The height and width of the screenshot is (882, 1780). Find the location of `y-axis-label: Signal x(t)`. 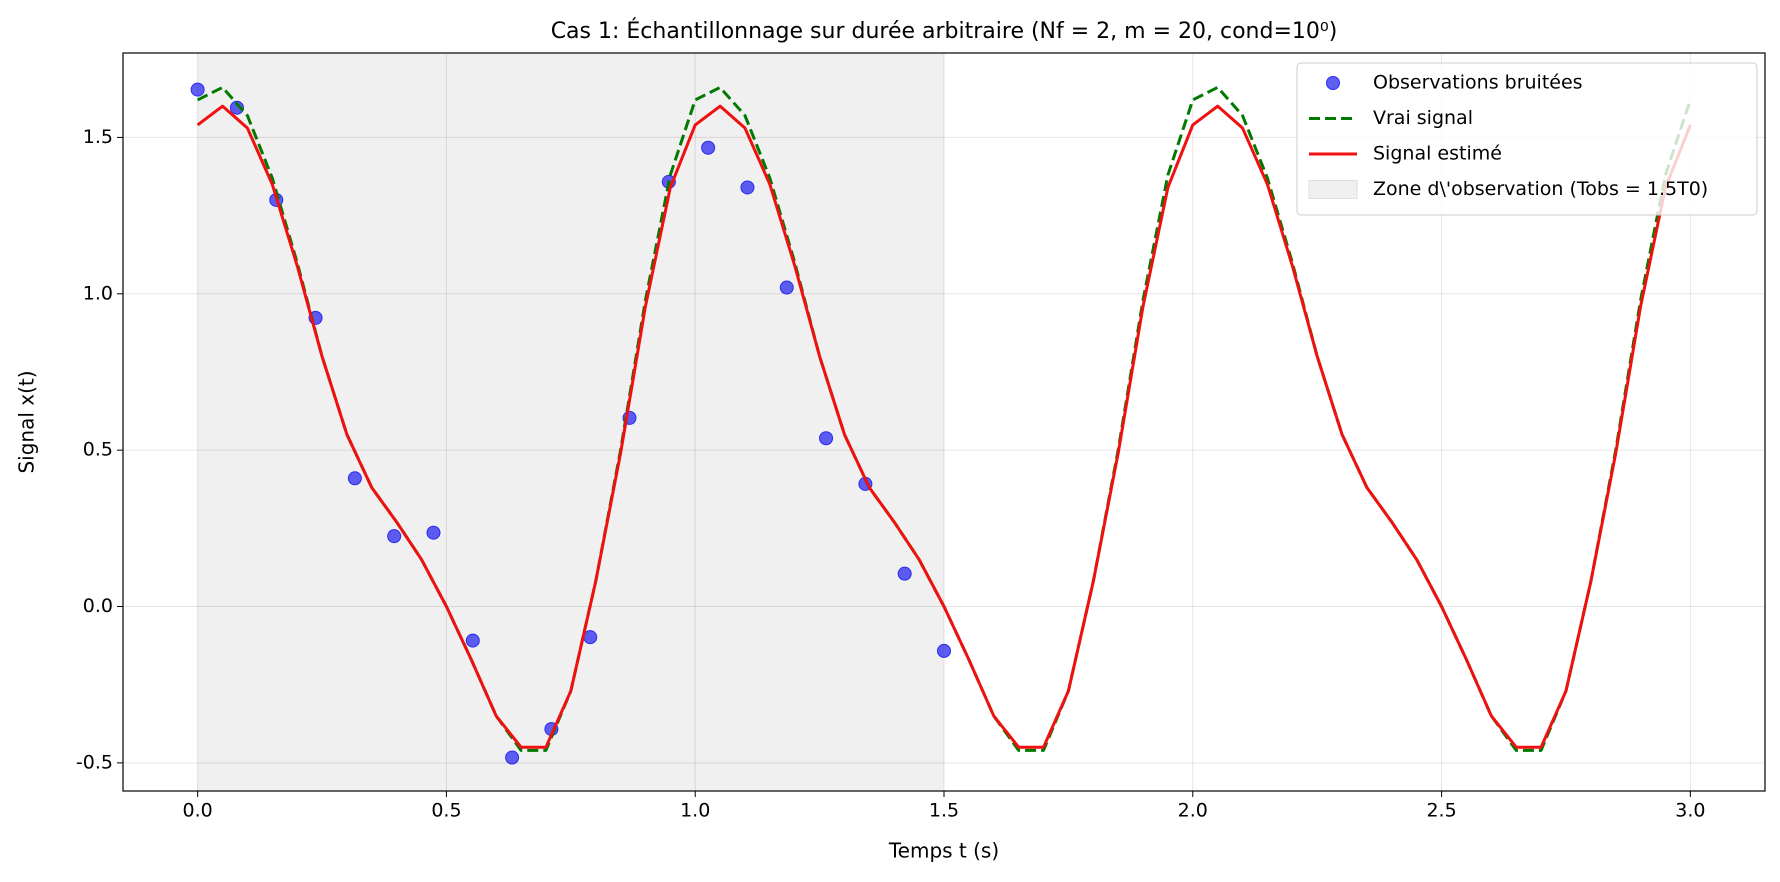

y-axis-label: Signal x(t) is located at coordinates (27, 421).